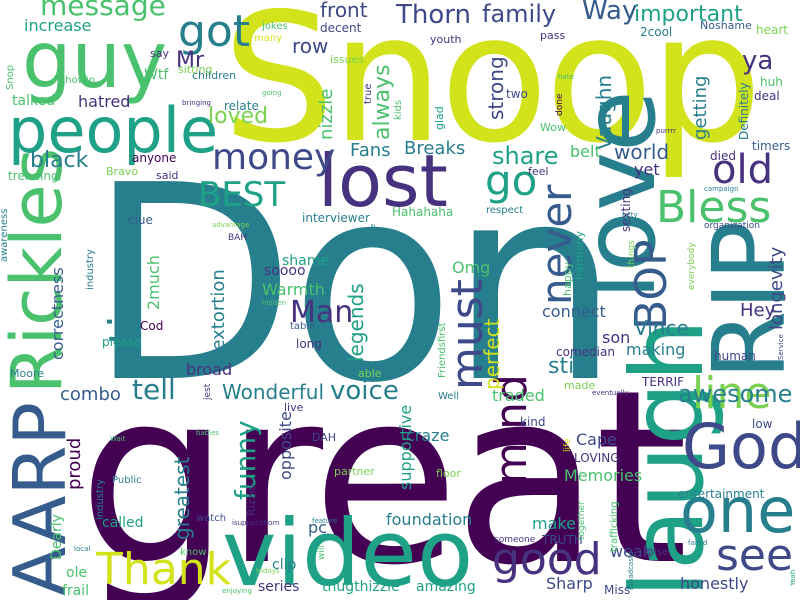 The width and height of the screenshot is (800, 600). What do you see at coordinates (100, 499) in the screenshot?
I see `word-industry-2: industry` at bounding box center [100, 499].